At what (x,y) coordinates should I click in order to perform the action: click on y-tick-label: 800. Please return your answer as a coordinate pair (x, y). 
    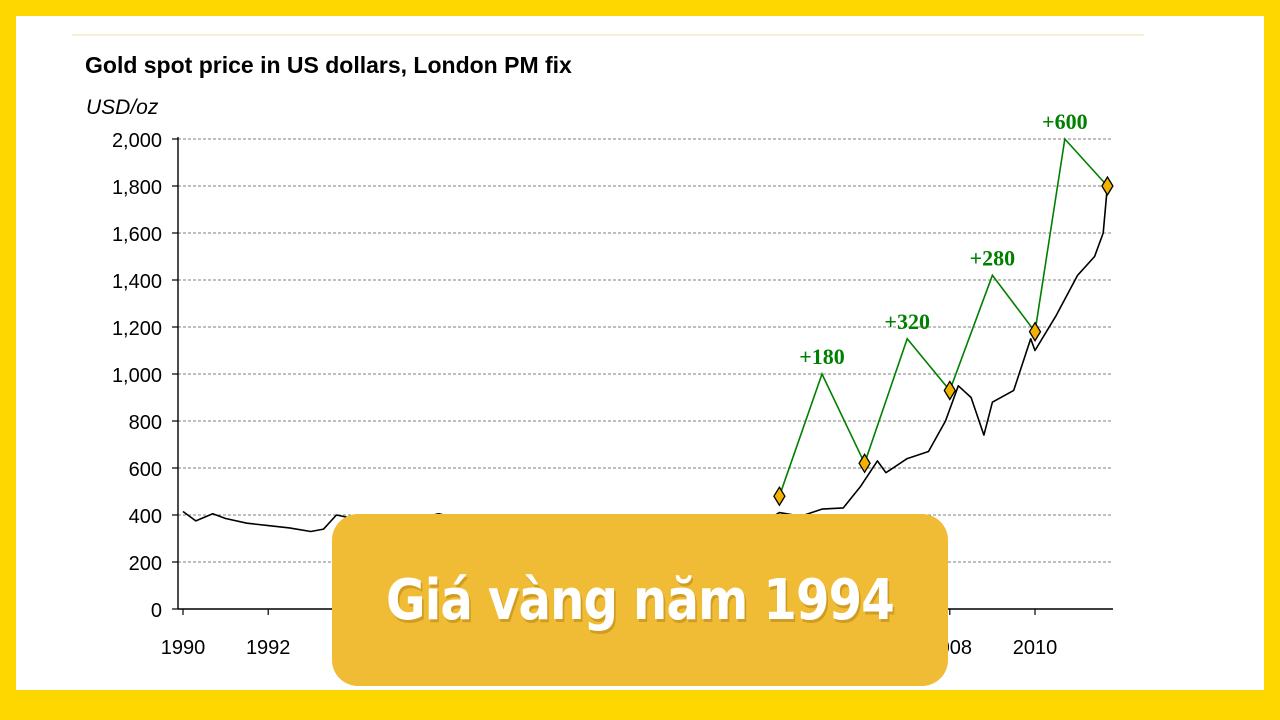
    Looking at the image, I should click on (145, 423).